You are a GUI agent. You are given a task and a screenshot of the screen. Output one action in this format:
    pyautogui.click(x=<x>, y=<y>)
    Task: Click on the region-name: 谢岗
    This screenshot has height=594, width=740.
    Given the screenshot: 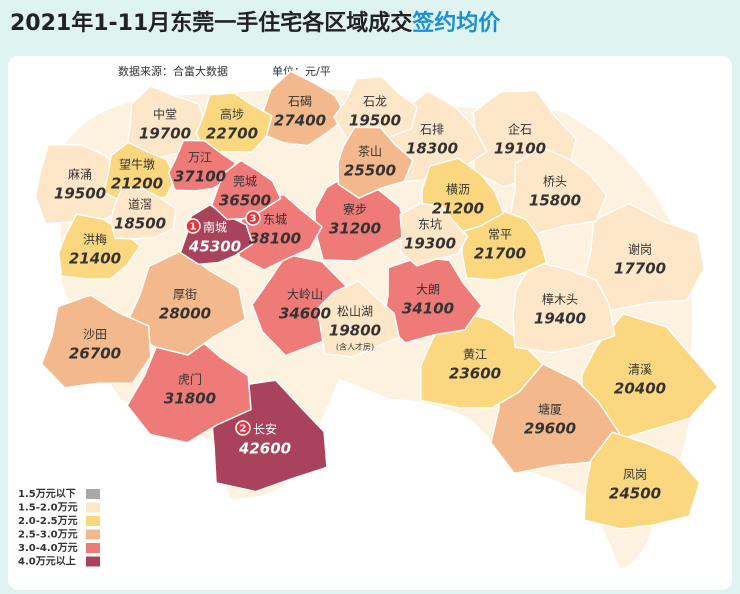 What is the action you would take?
    pyautogui.click(x=640, y=249)
    